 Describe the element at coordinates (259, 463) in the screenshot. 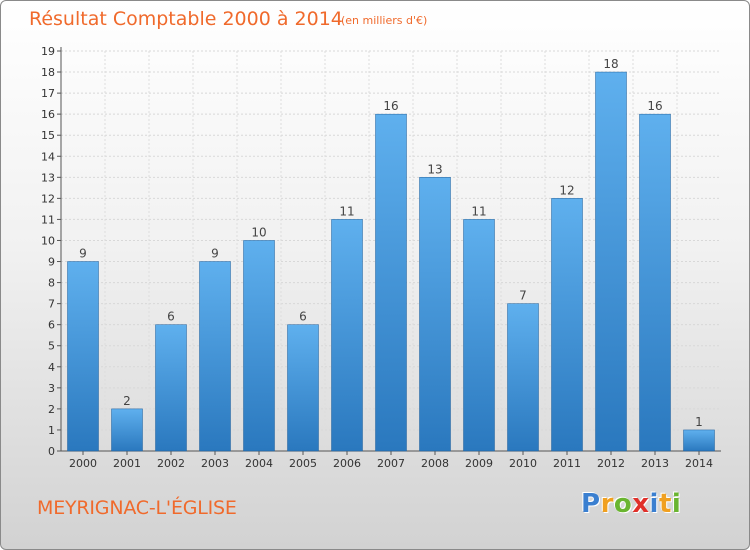

I see `x-tick-label: 2004` at that location.